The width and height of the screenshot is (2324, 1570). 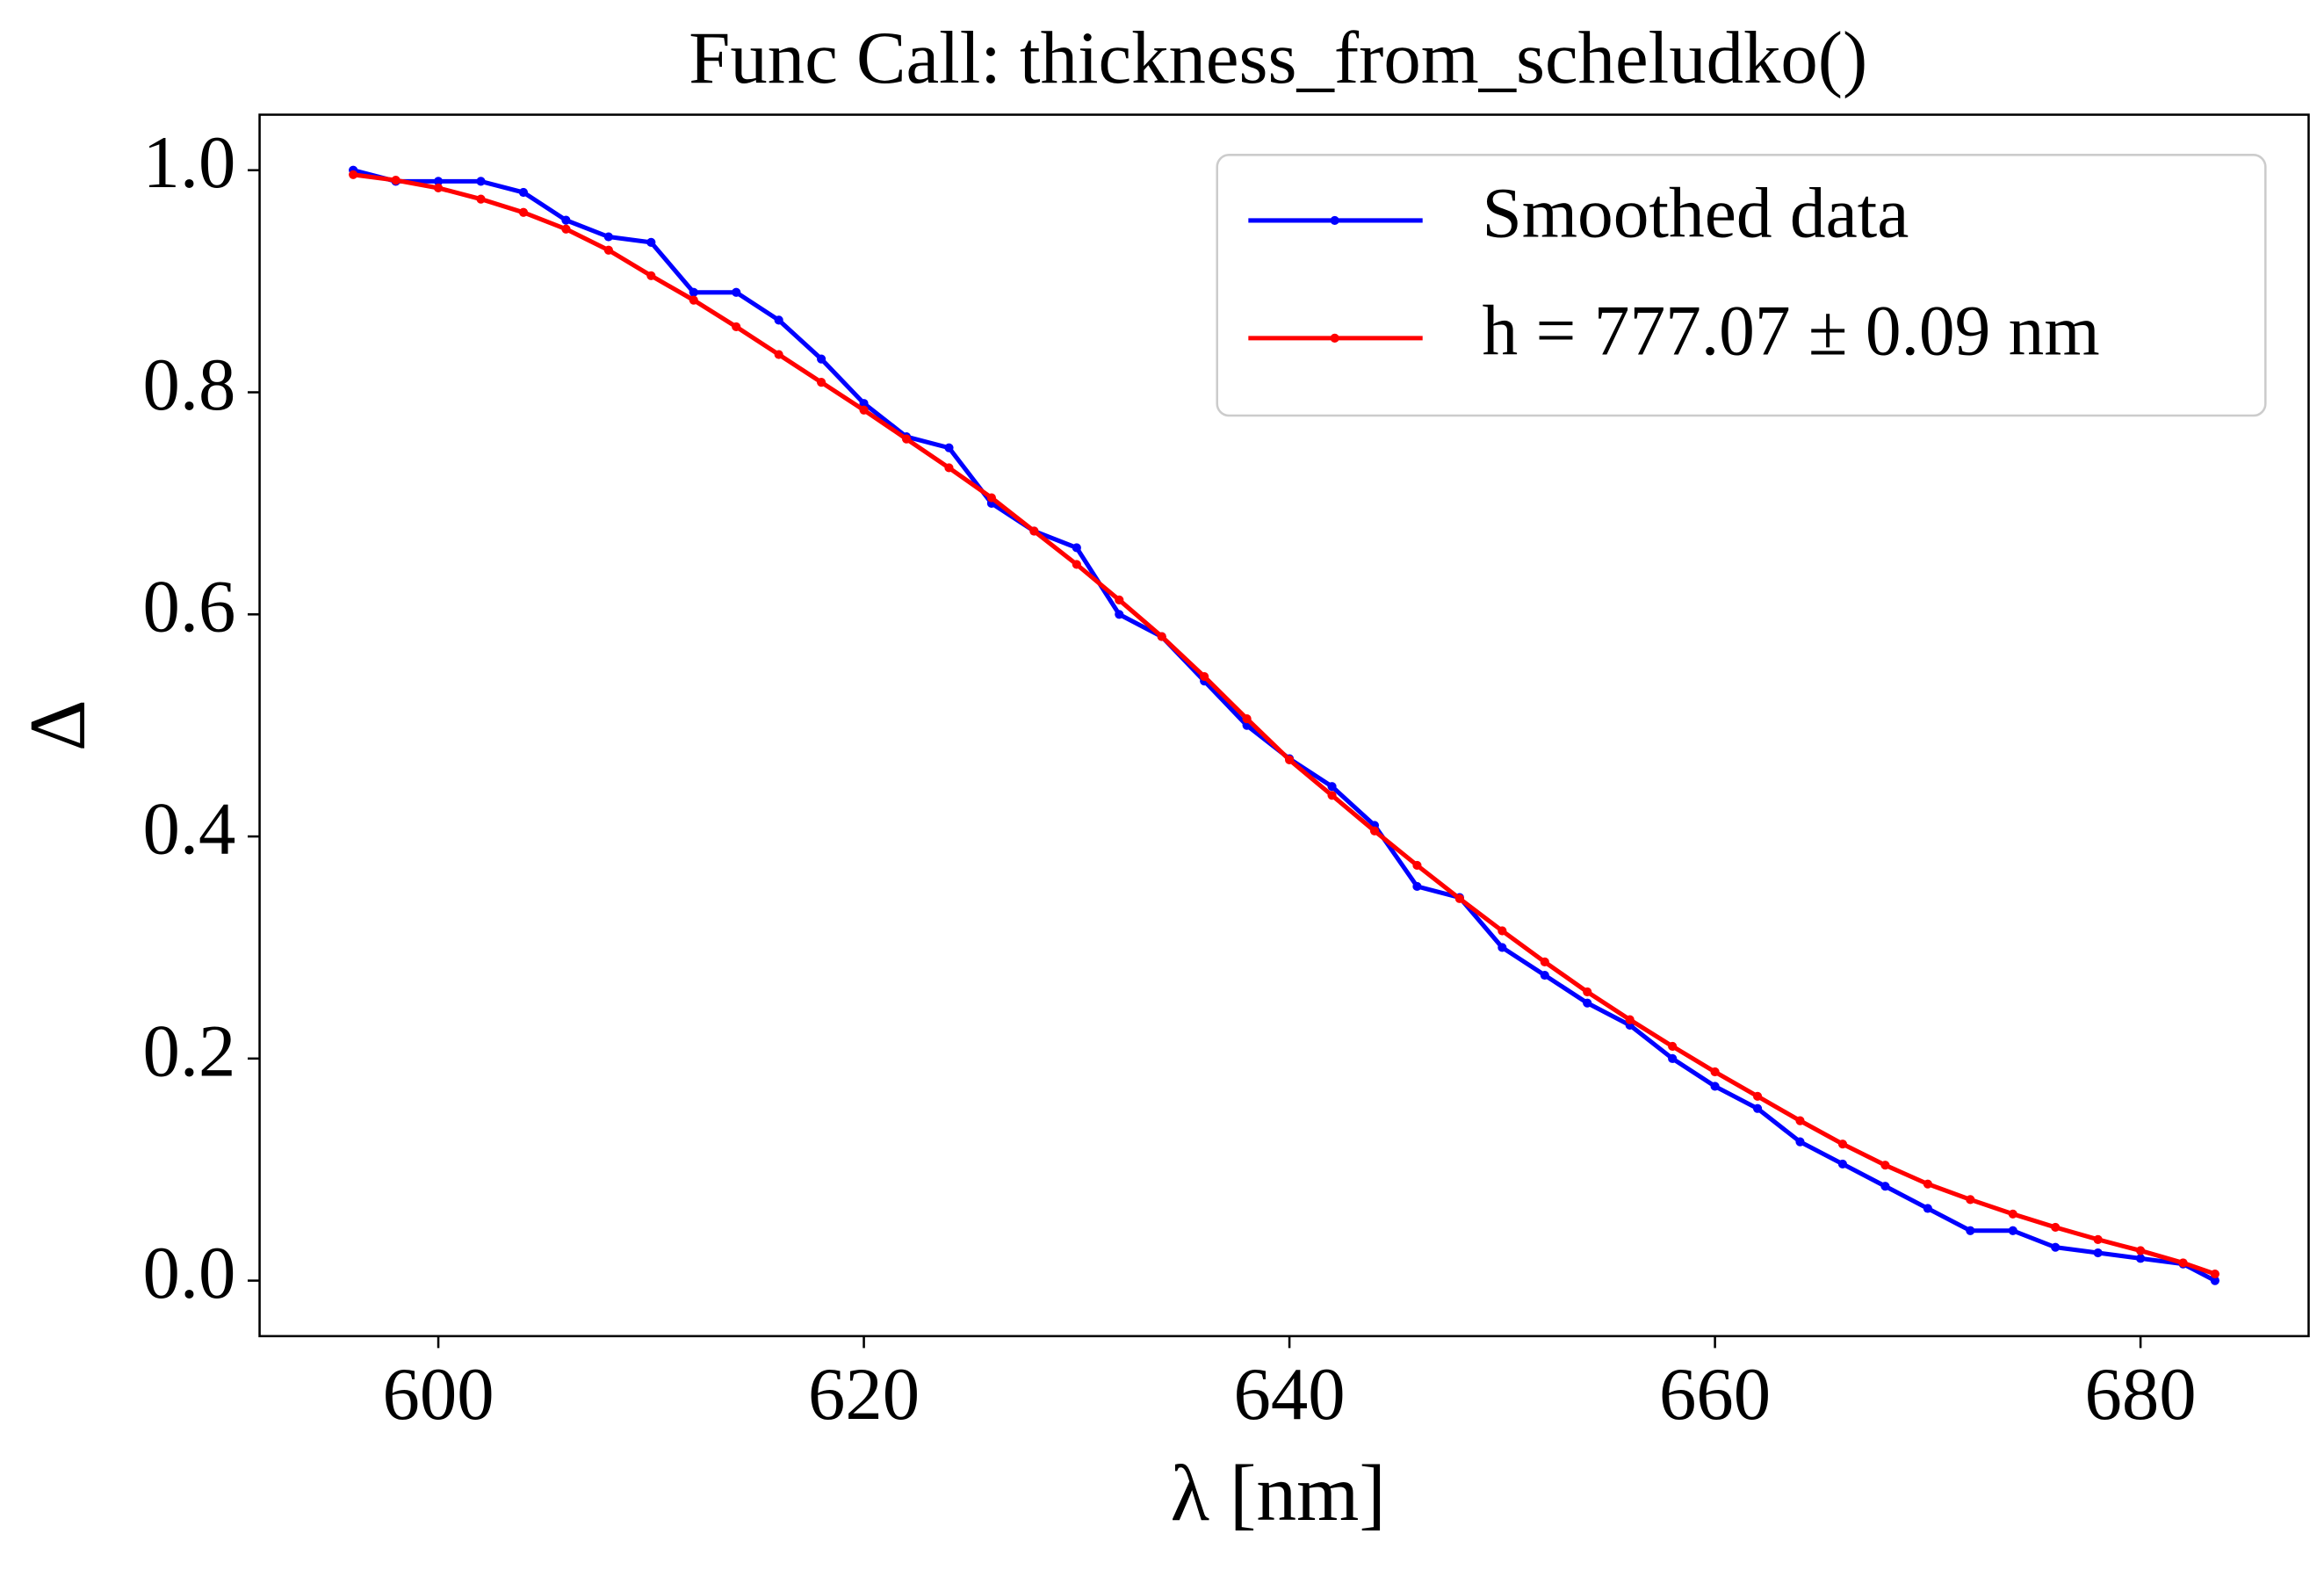 What do you see at coordinates (1741, 285) in the screenshot?
I see `legend-box` at bounding box center [1741, 285].